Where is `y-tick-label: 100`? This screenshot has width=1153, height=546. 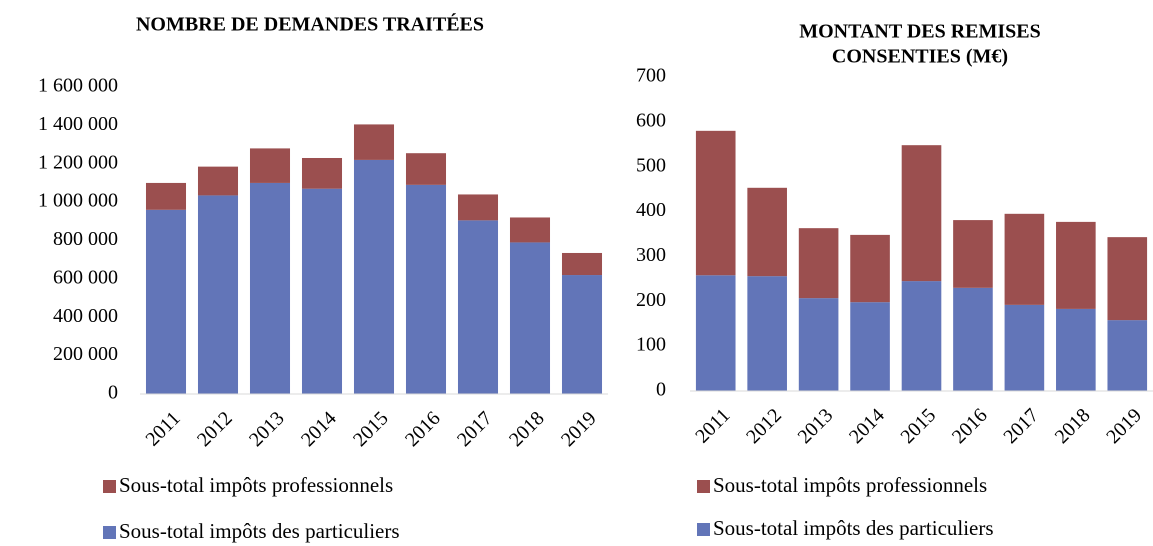
y-tick-label: 100 is located at coordinates (651, 345).